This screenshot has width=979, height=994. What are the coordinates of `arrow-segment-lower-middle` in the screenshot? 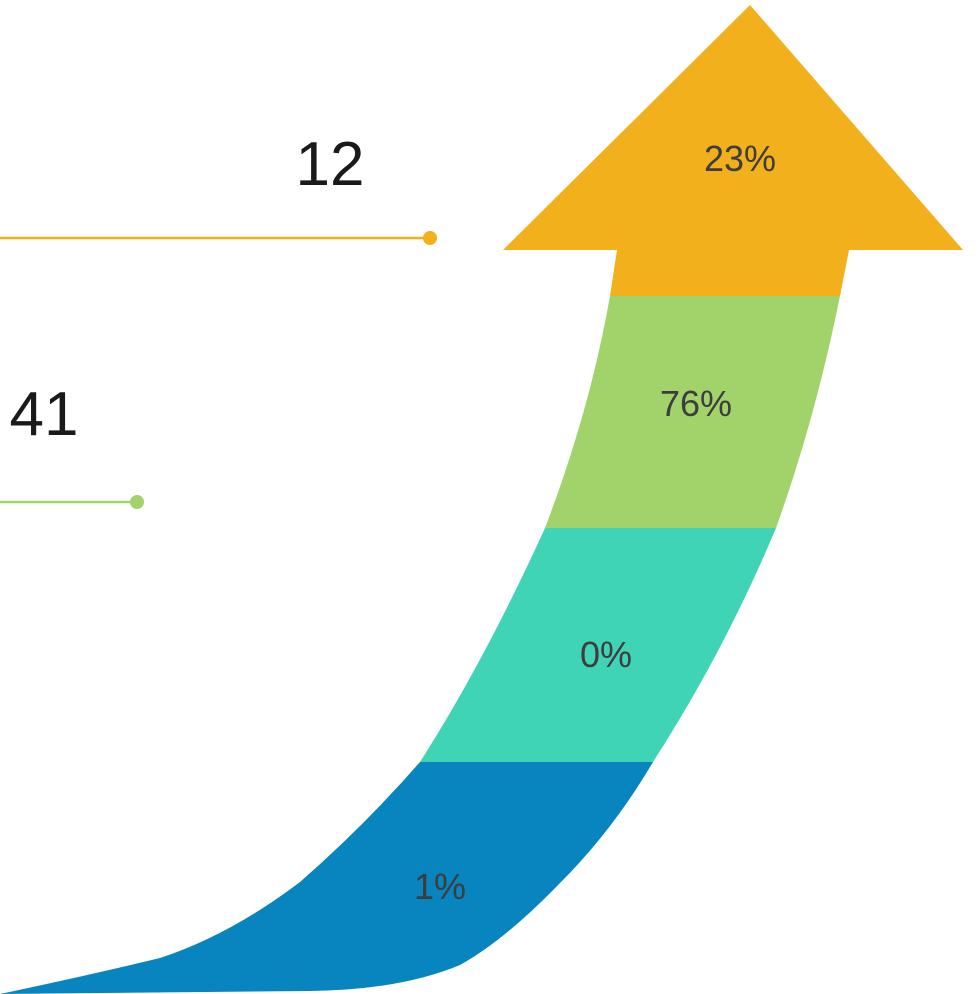 It's located at (598, 645).